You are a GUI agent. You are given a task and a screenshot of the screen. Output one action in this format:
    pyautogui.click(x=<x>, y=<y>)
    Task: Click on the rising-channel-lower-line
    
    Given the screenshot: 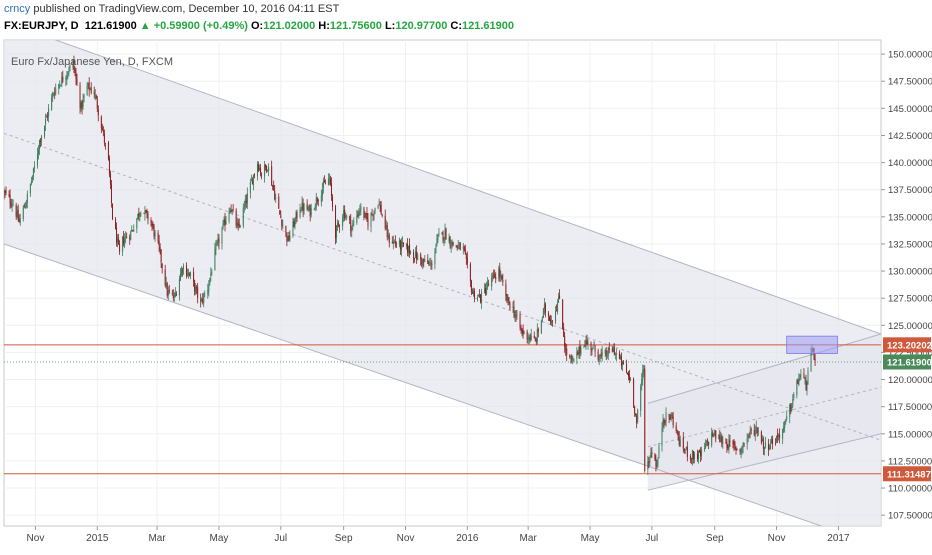 What is the action you would take?
    pyautogui.click(x=764, y=462)
    